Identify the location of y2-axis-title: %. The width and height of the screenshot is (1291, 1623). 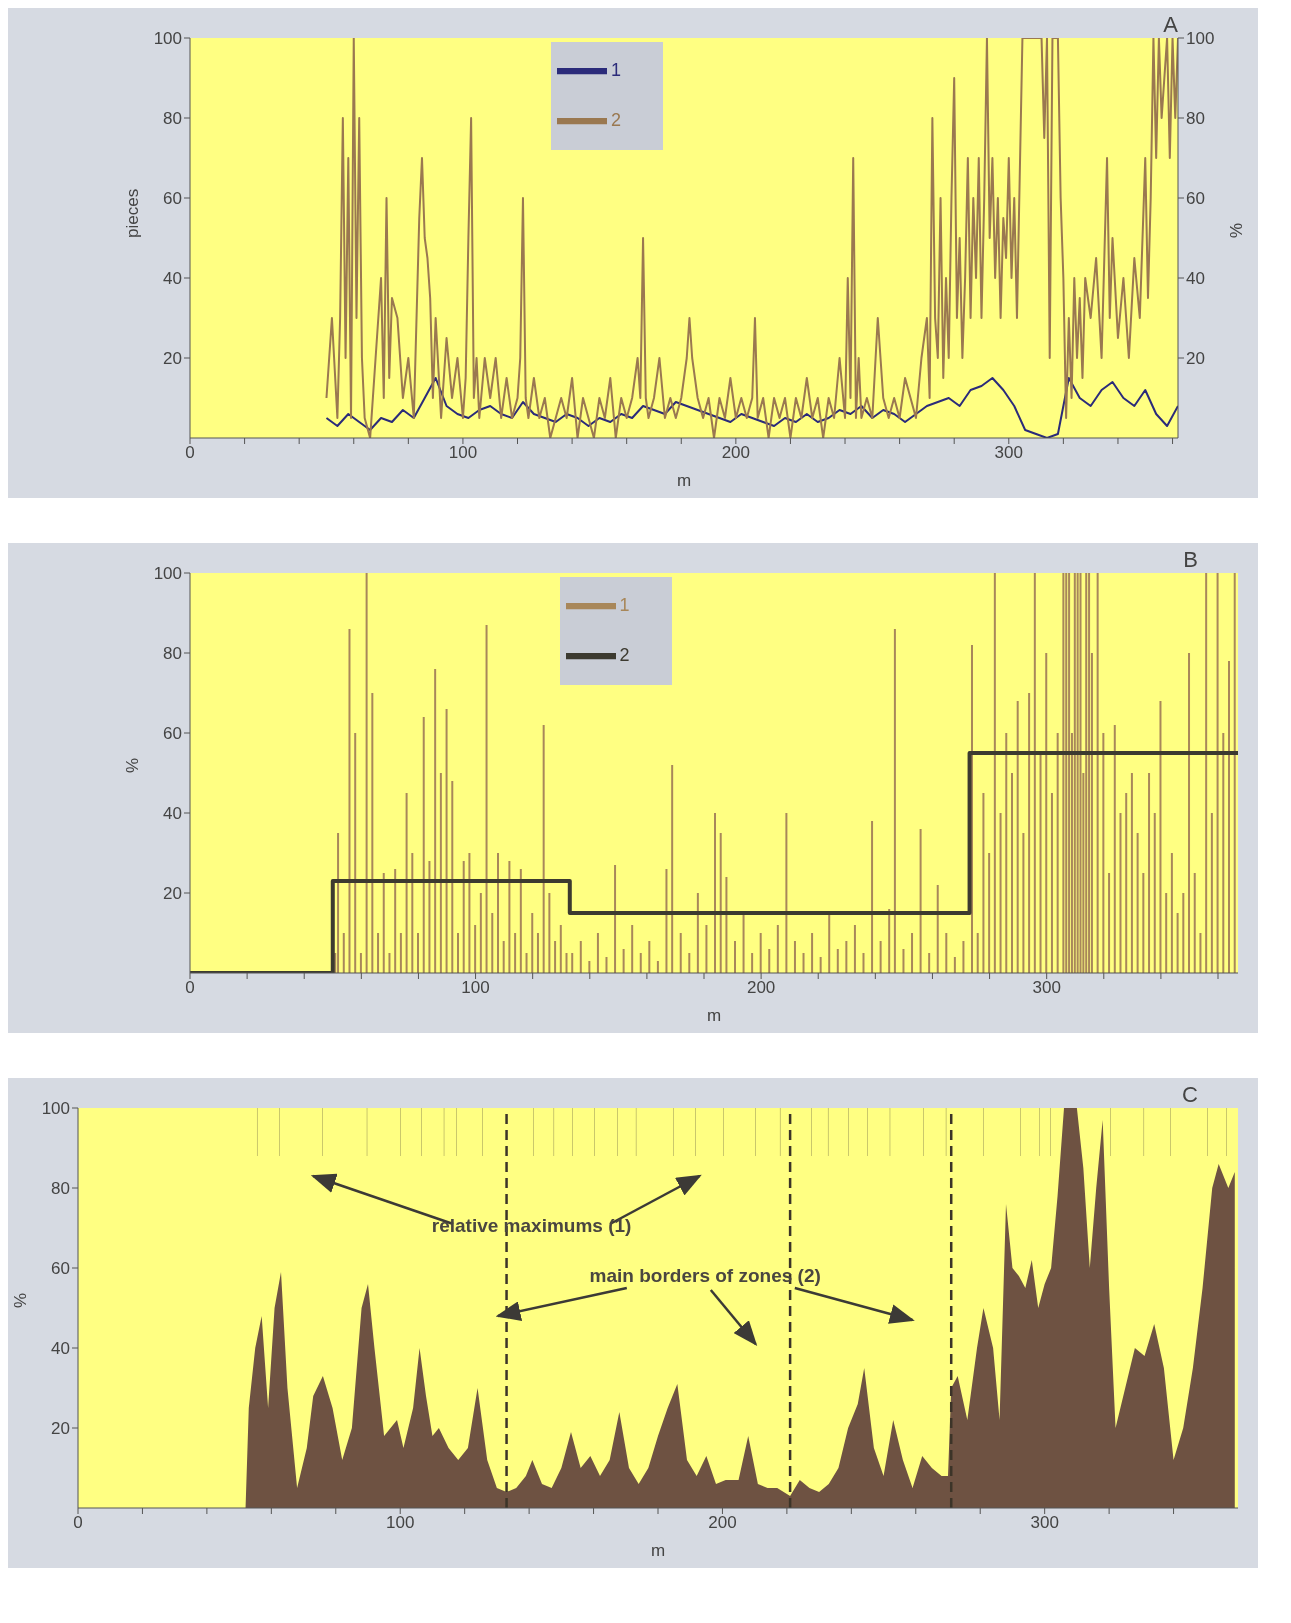
(1235, 230).